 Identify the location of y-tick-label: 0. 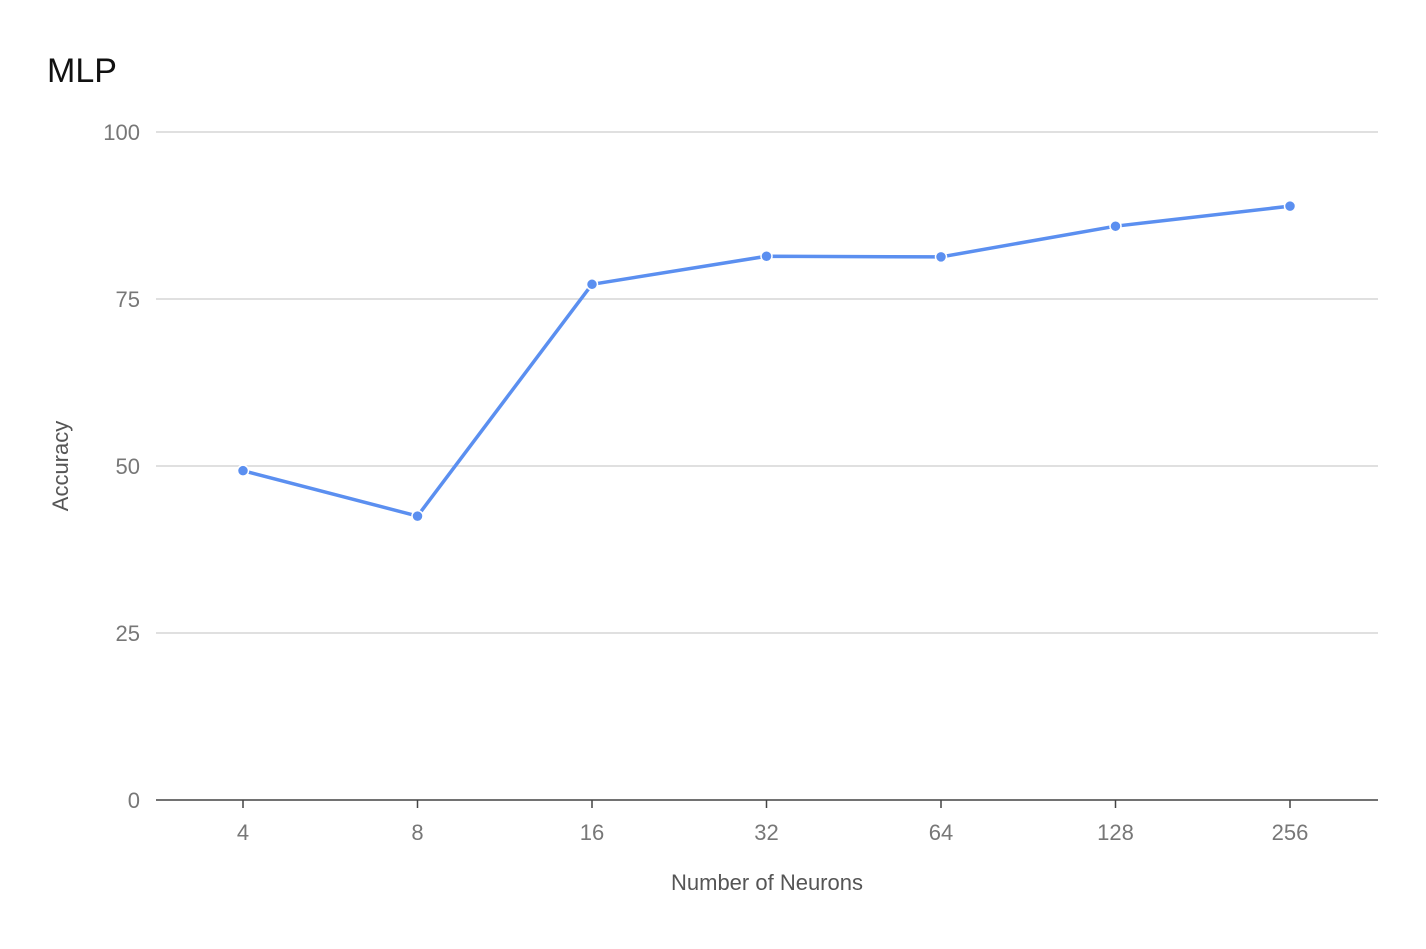
(134, 800).